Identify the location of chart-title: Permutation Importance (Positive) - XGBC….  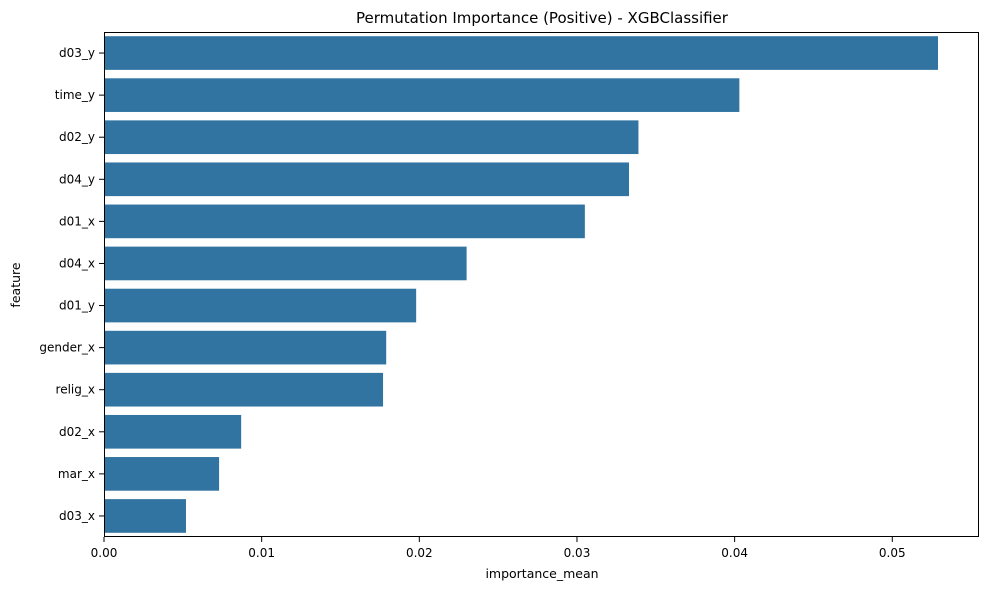
(542, 18).